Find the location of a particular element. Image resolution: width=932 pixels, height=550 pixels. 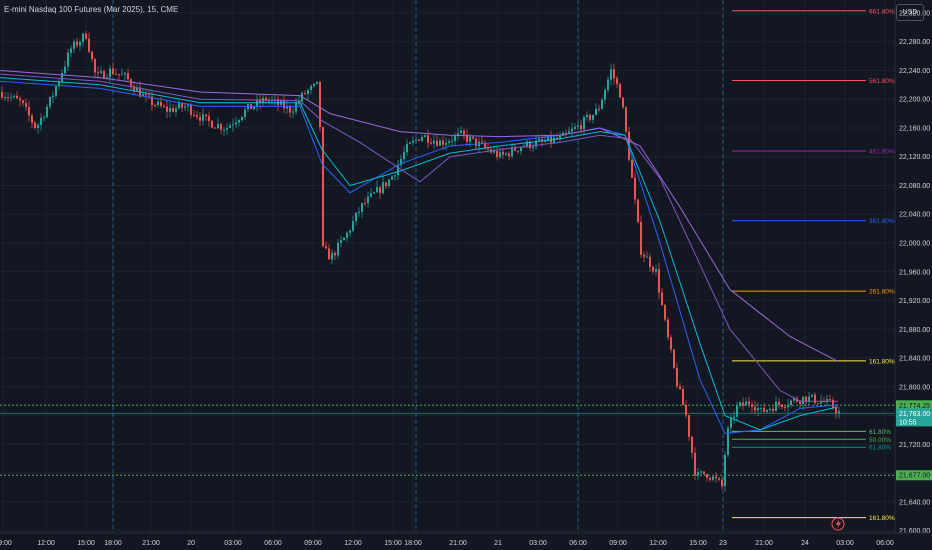

price-tag-value: 21,763.00 is located at coordinates (914, 414).